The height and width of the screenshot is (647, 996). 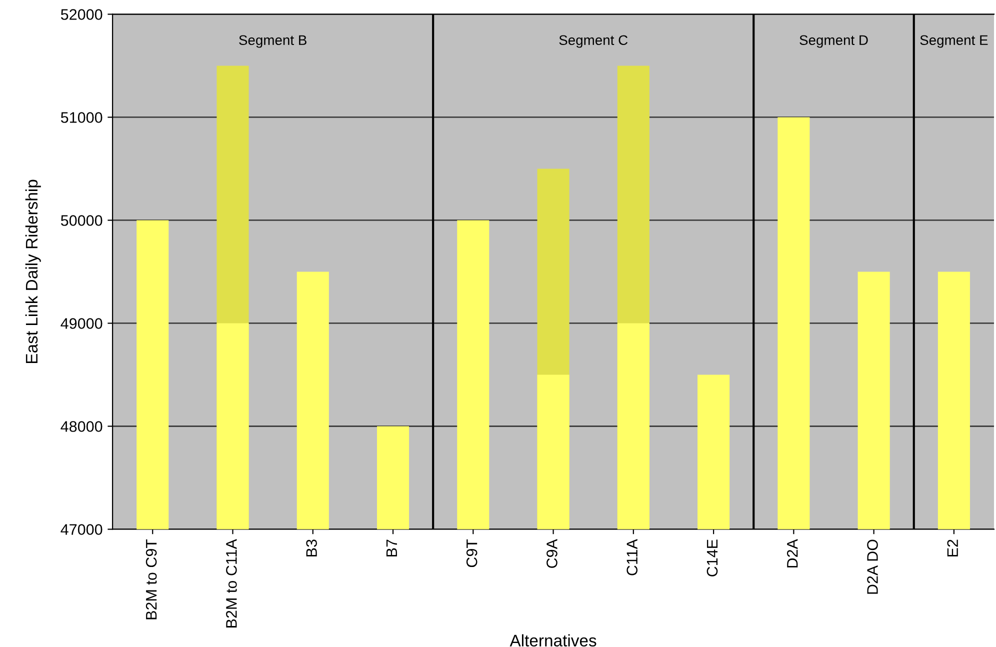 I want to click on x-tick-label: B7, so click(x=391, y=548).